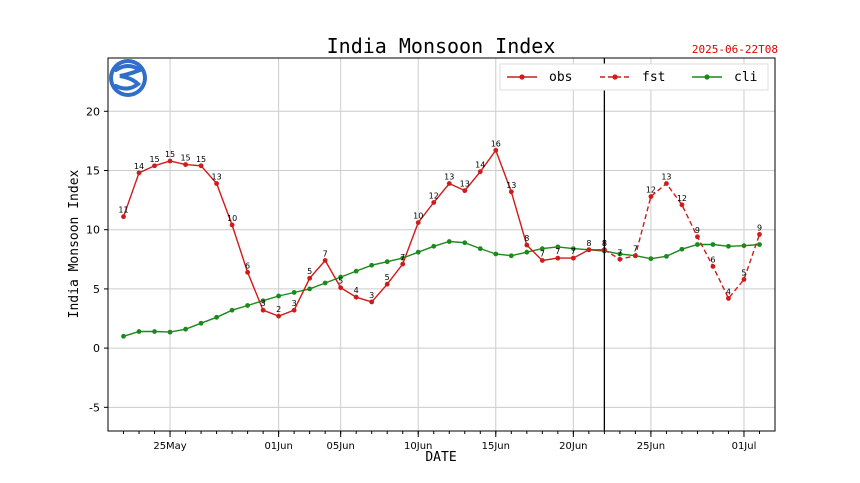  I want to click on x-tick-label: 15Jun, so click(496, 446).